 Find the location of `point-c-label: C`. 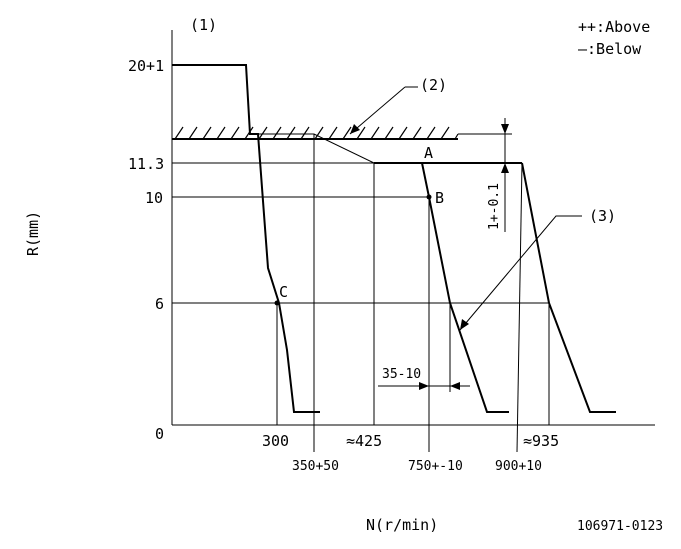

point-c-label: C is located at coordinates (283, 292).